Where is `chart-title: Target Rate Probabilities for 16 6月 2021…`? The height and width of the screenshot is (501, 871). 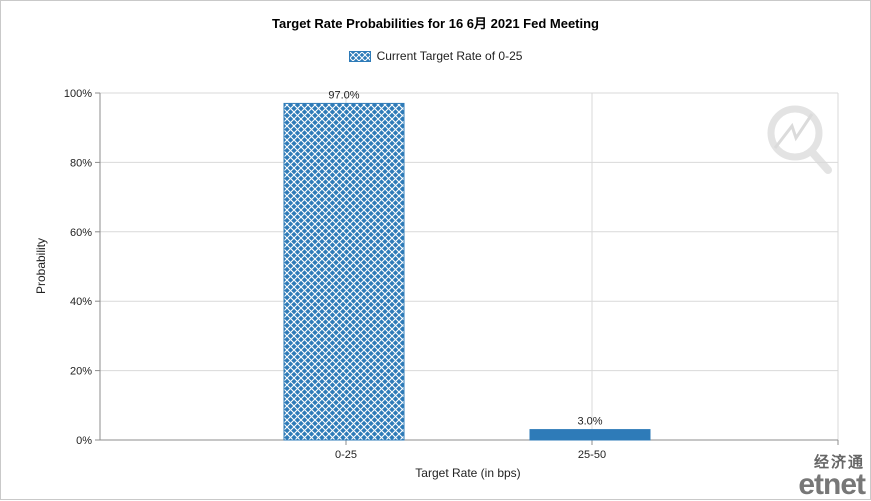 chart-title: Target Rate Probabilities for 16 6月 2021… is located at coordinates (435, 23).